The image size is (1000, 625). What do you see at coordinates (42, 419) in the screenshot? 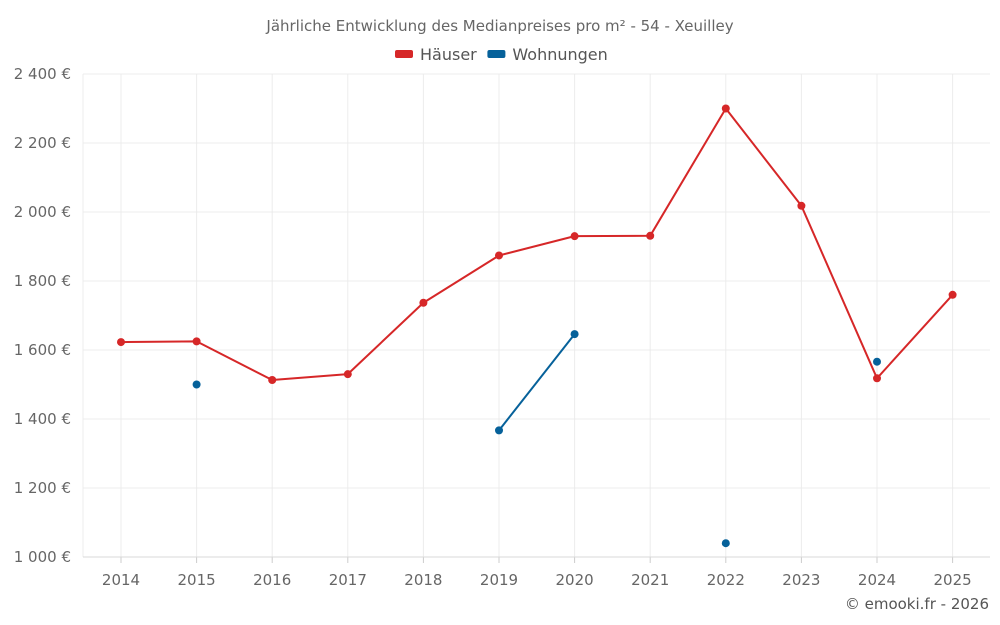
I see `y-tick-label: 1 400 €` at bounding box center [42, 419].